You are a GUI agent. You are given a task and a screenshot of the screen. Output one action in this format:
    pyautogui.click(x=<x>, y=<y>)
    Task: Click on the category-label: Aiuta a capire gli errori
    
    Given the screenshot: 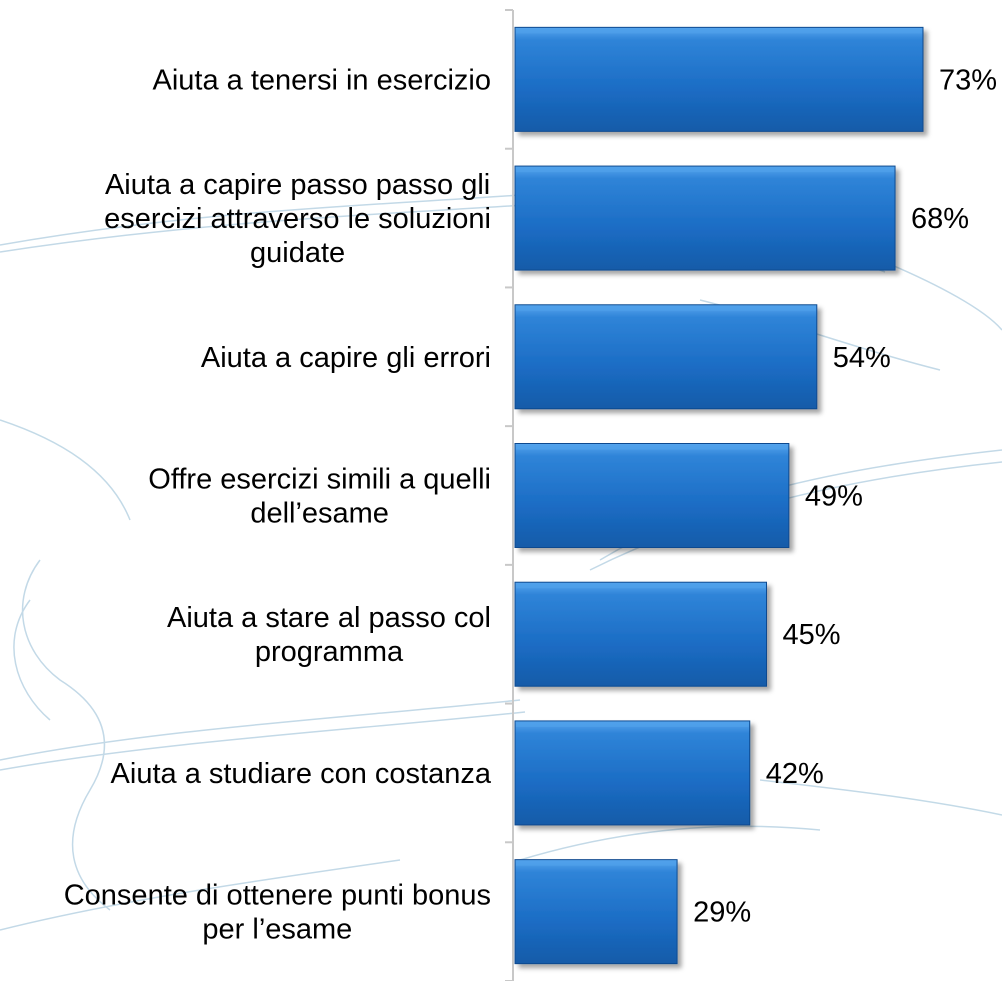 What is the action you would take?
    pyautogui.click(x=346, y=358)
    